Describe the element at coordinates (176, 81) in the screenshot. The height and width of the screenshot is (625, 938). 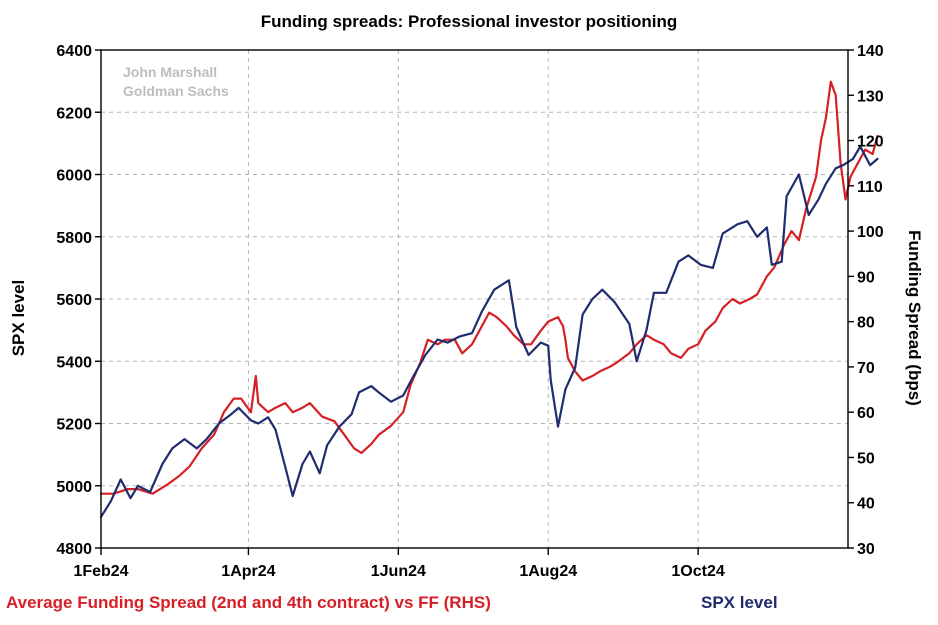
I see `watermark: John Marshall Goldman Sachs` at that location.